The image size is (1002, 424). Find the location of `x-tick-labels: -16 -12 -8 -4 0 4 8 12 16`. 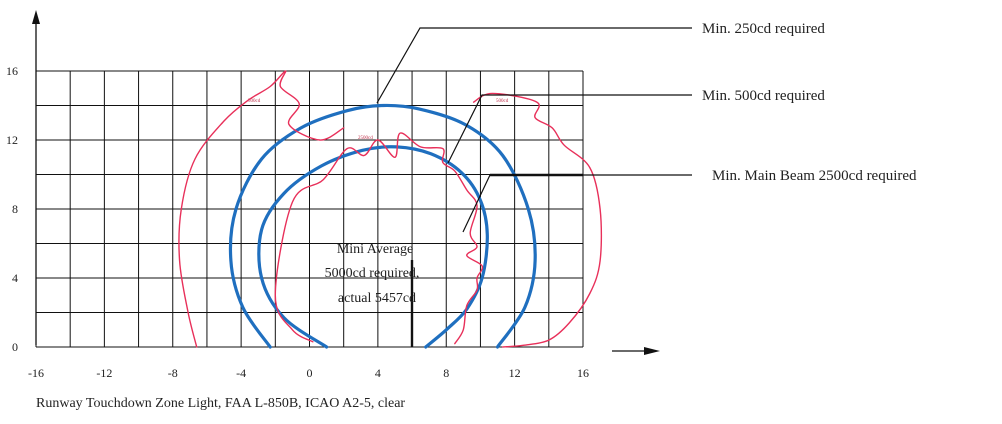

x-tick-labels: -16 -12 -8 -4 0 4 8 12 16 is located at coordinates (308, 373).